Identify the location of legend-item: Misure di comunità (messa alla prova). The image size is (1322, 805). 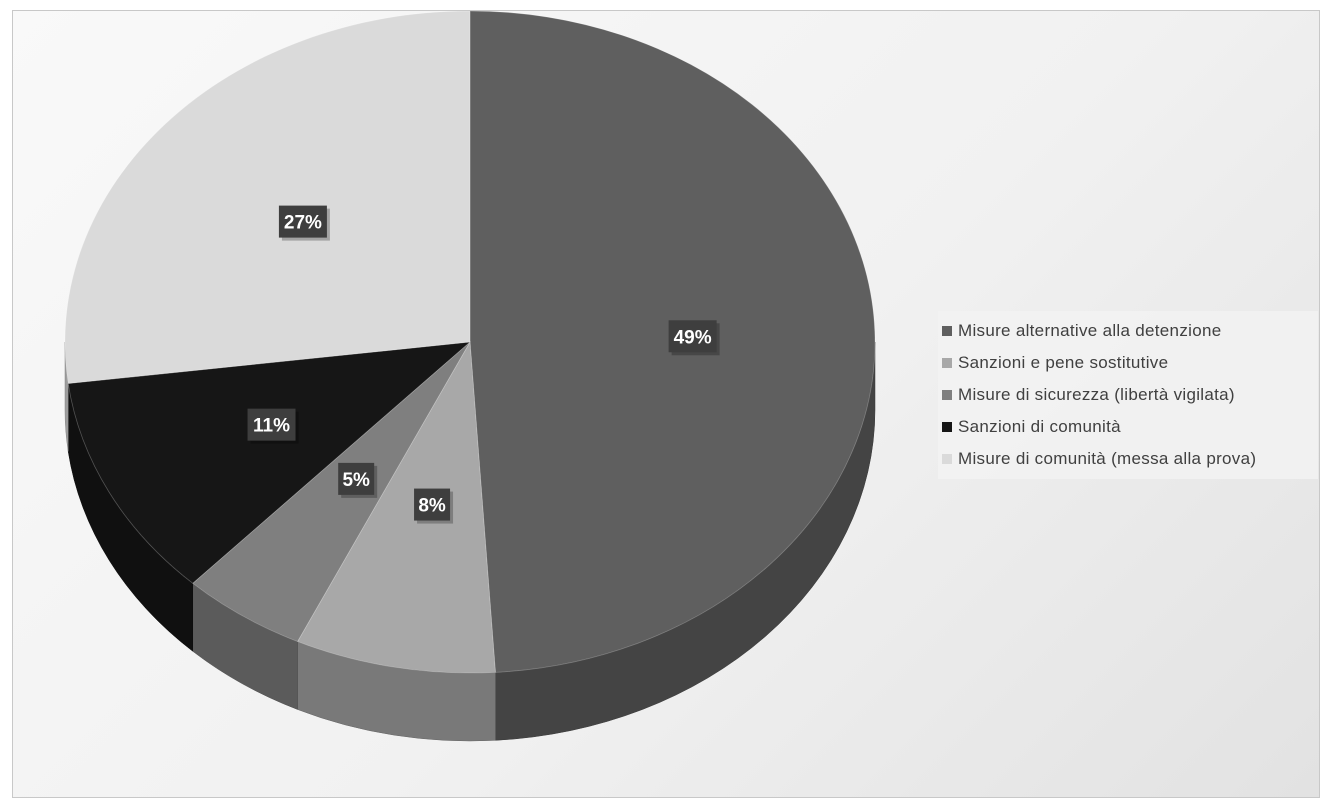
(1128, 459).